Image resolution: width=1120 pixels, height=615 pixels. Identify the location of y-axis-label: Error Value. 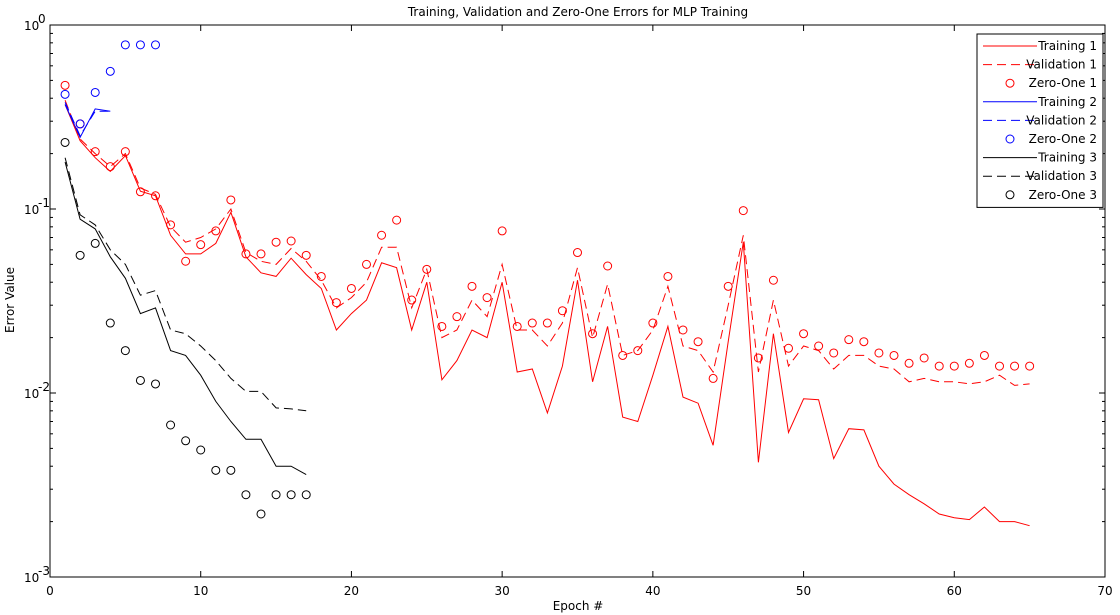
(10, 300).